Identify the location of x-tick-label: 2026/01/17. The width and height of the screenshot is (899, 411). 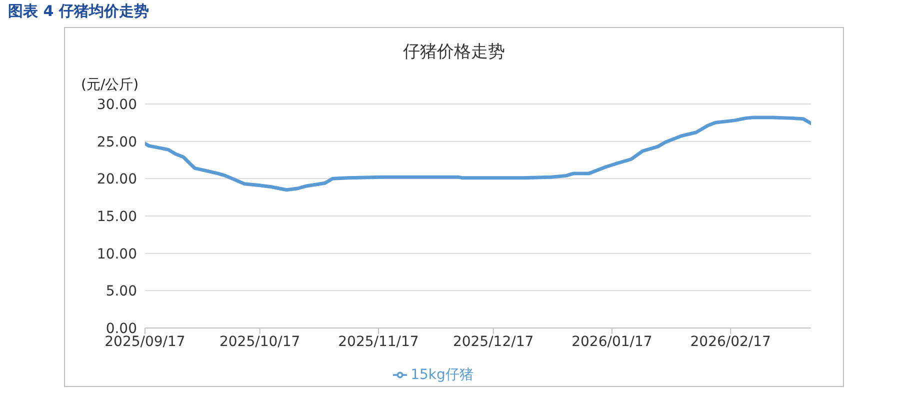
(612, 342).